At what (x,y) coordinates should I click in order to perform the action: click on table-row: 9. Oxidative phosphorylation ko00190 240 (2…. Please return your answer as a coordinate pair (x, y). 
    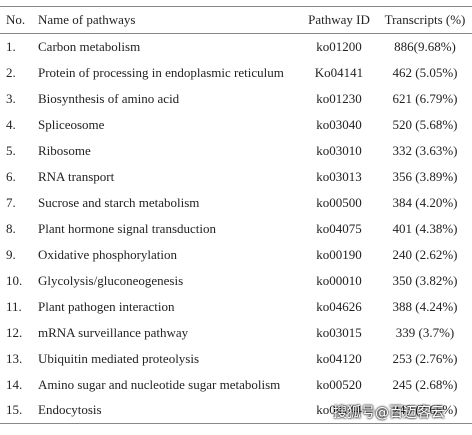
    Looking at the image, I should click on (236, 255).